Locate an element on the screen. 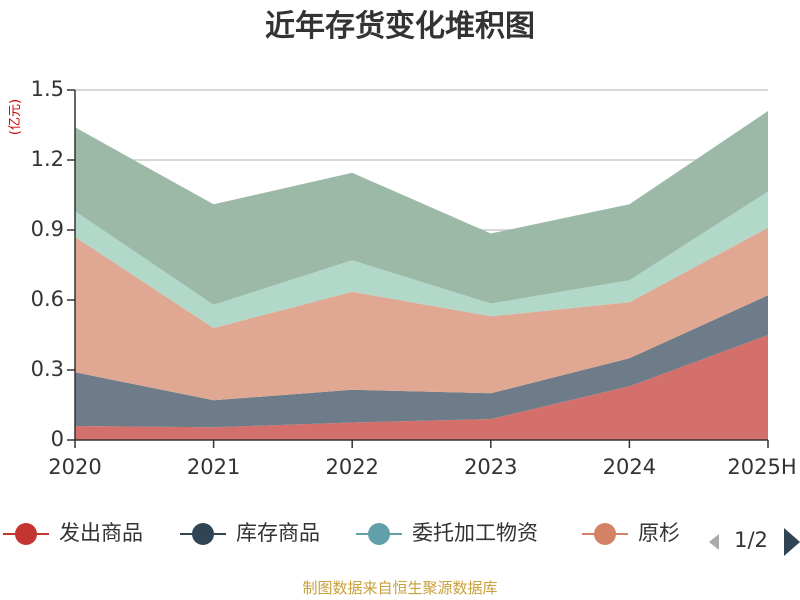  y-axis-unit-label: (亿元) is located at coordinates (15, 117).